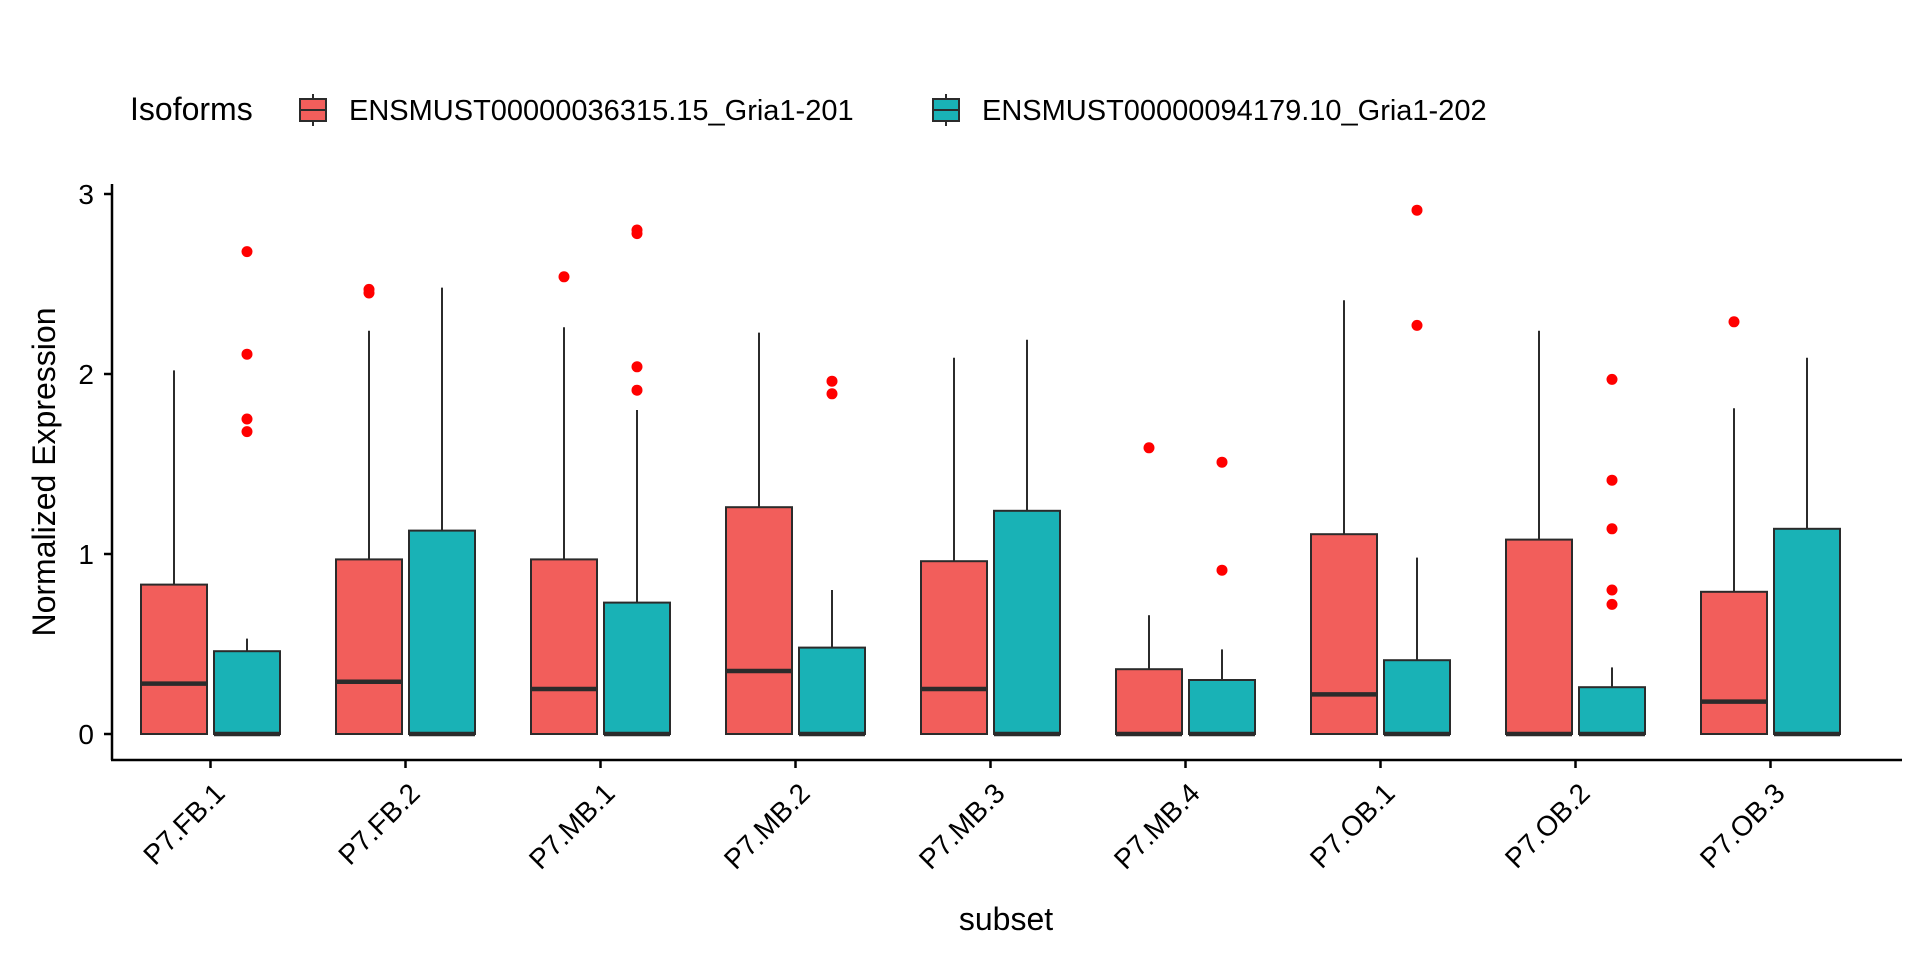  I want to click on x-tick-label: P7.MB.1, so click(572, 826).